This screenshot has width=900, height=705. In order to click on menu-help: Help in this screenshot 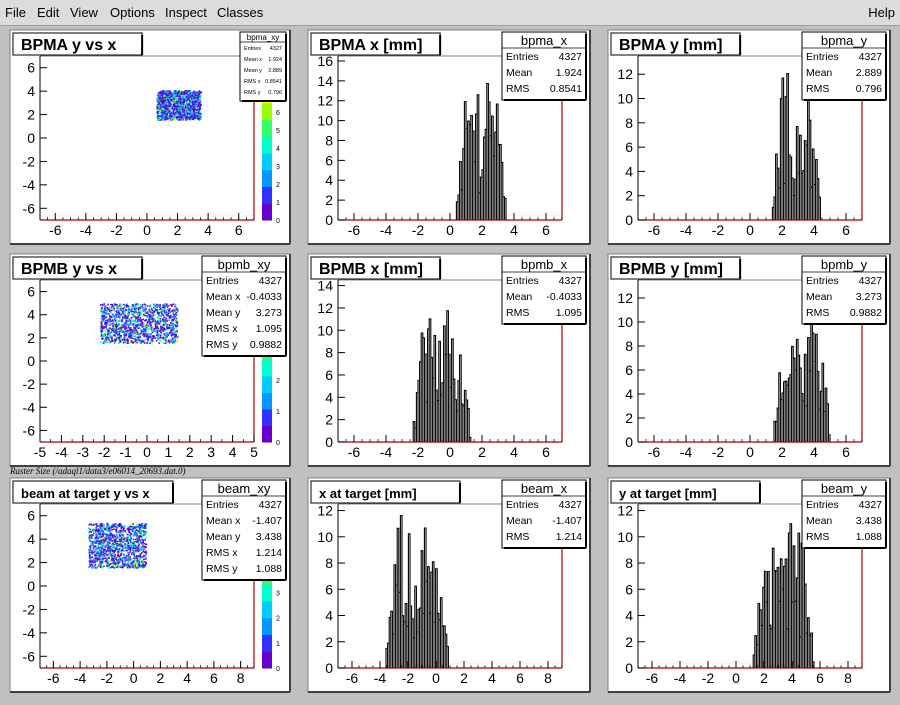, I will do `click(881, 12)`.